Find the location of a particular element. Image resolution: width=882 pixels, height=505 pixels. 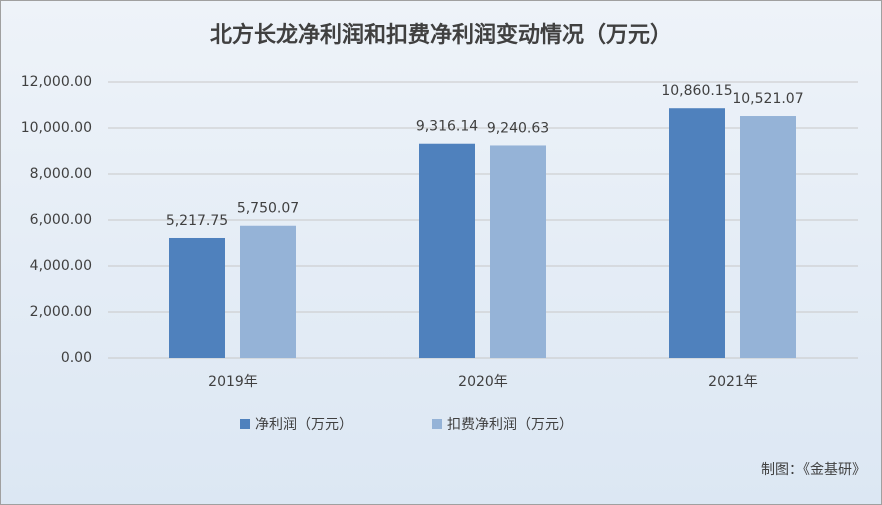

value-label: 5,750.07 is located at coordinates (268, 209).